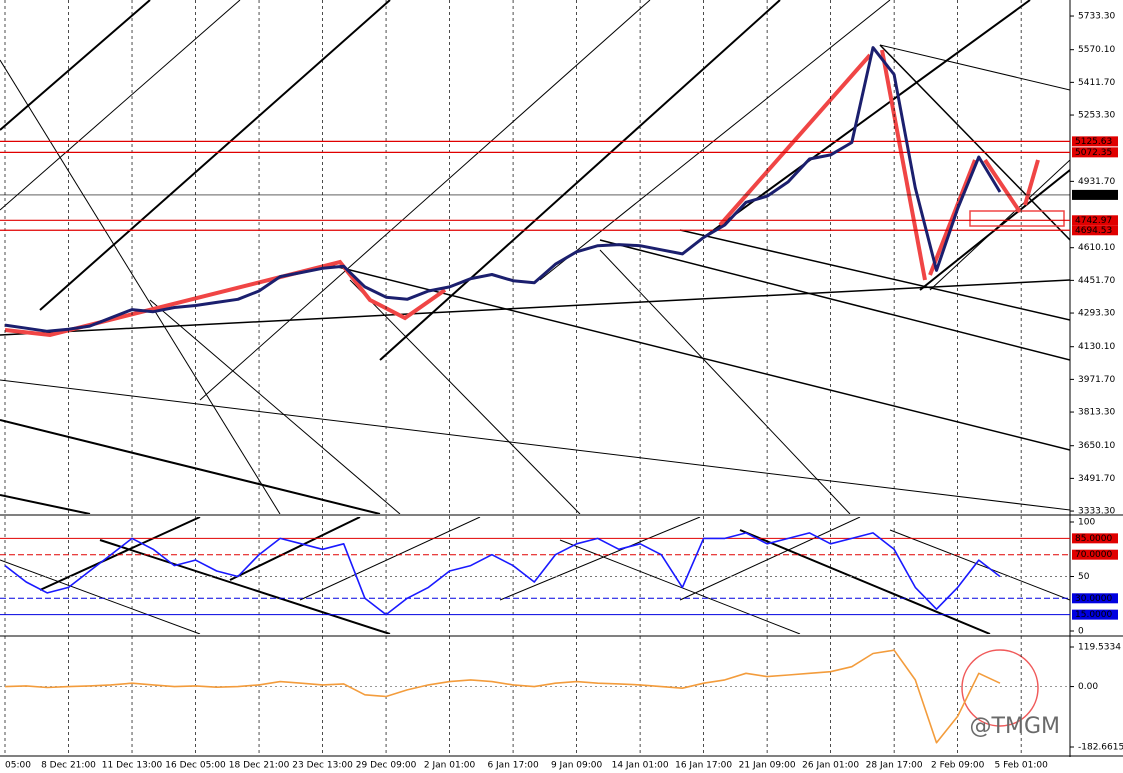 Image resolution: width=1123 pixels, height=773 pixels. What do you see at coordinates (1096, 248) in the screenshot?
I see `y-tick-label: 4610.10` at bounding box center [1096, 248].